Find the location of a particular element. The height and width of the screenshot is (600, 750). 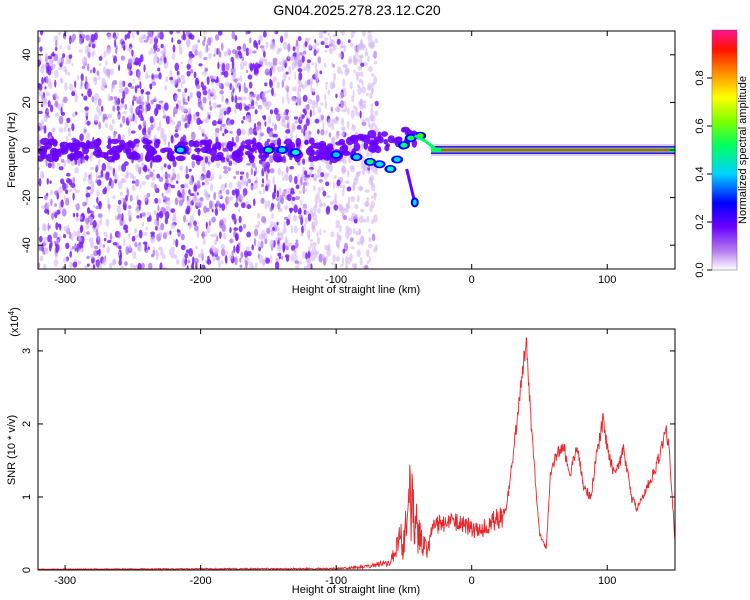

snr-xtick-label: 100 is located at coordinates (607, 581).